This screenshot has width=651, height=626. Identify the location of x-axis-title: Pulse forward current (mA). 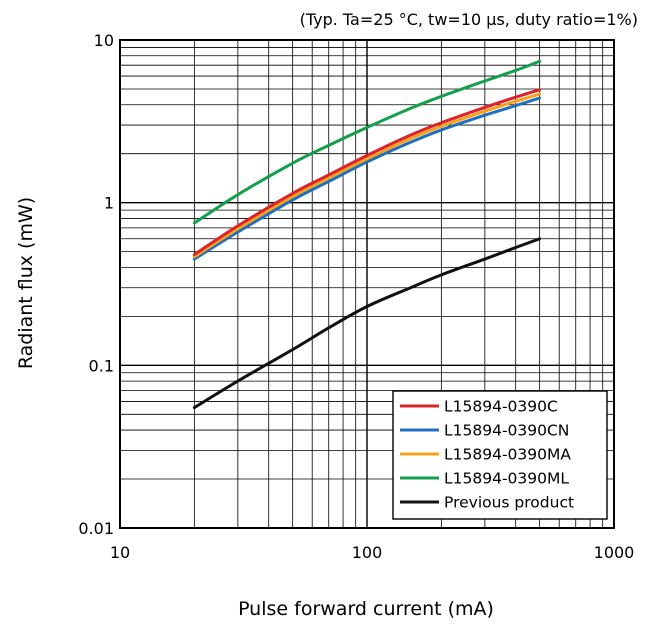
(366, 609).